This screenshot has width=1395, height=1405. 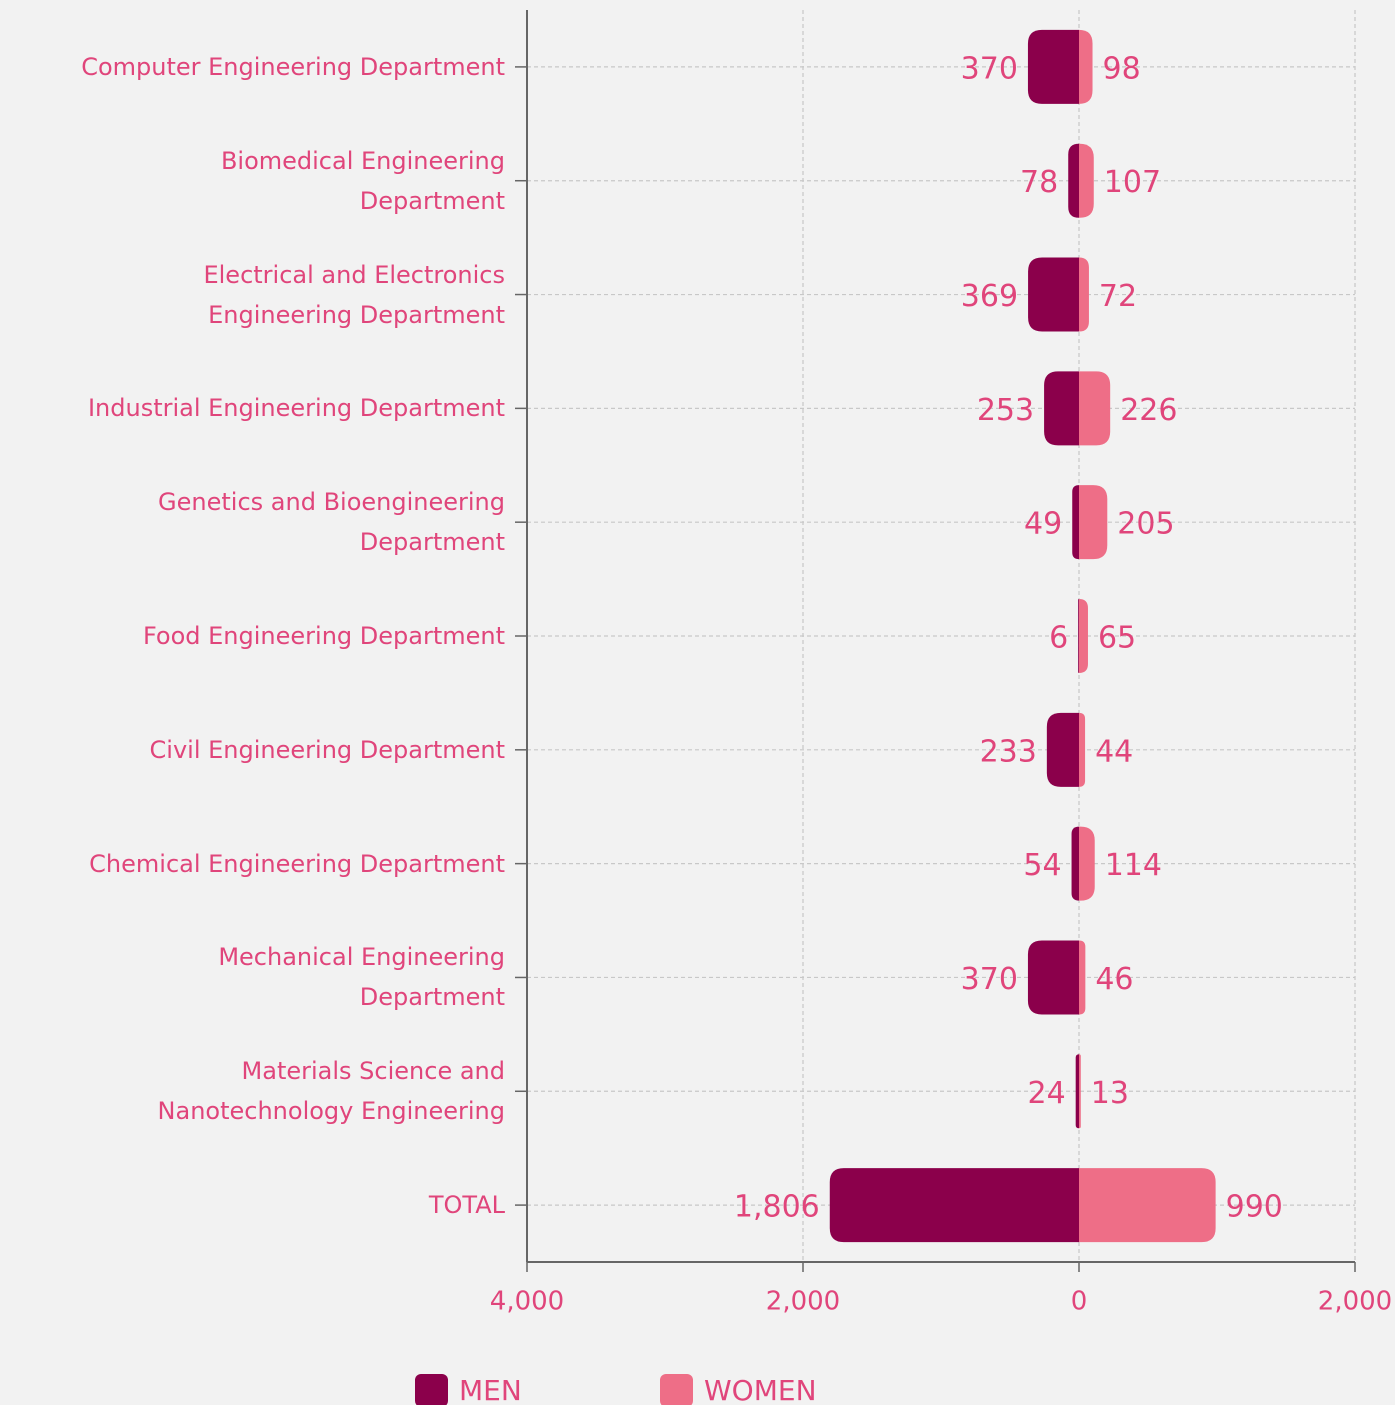 I want to click on data-label: 46, so click(x=1114, y=979).